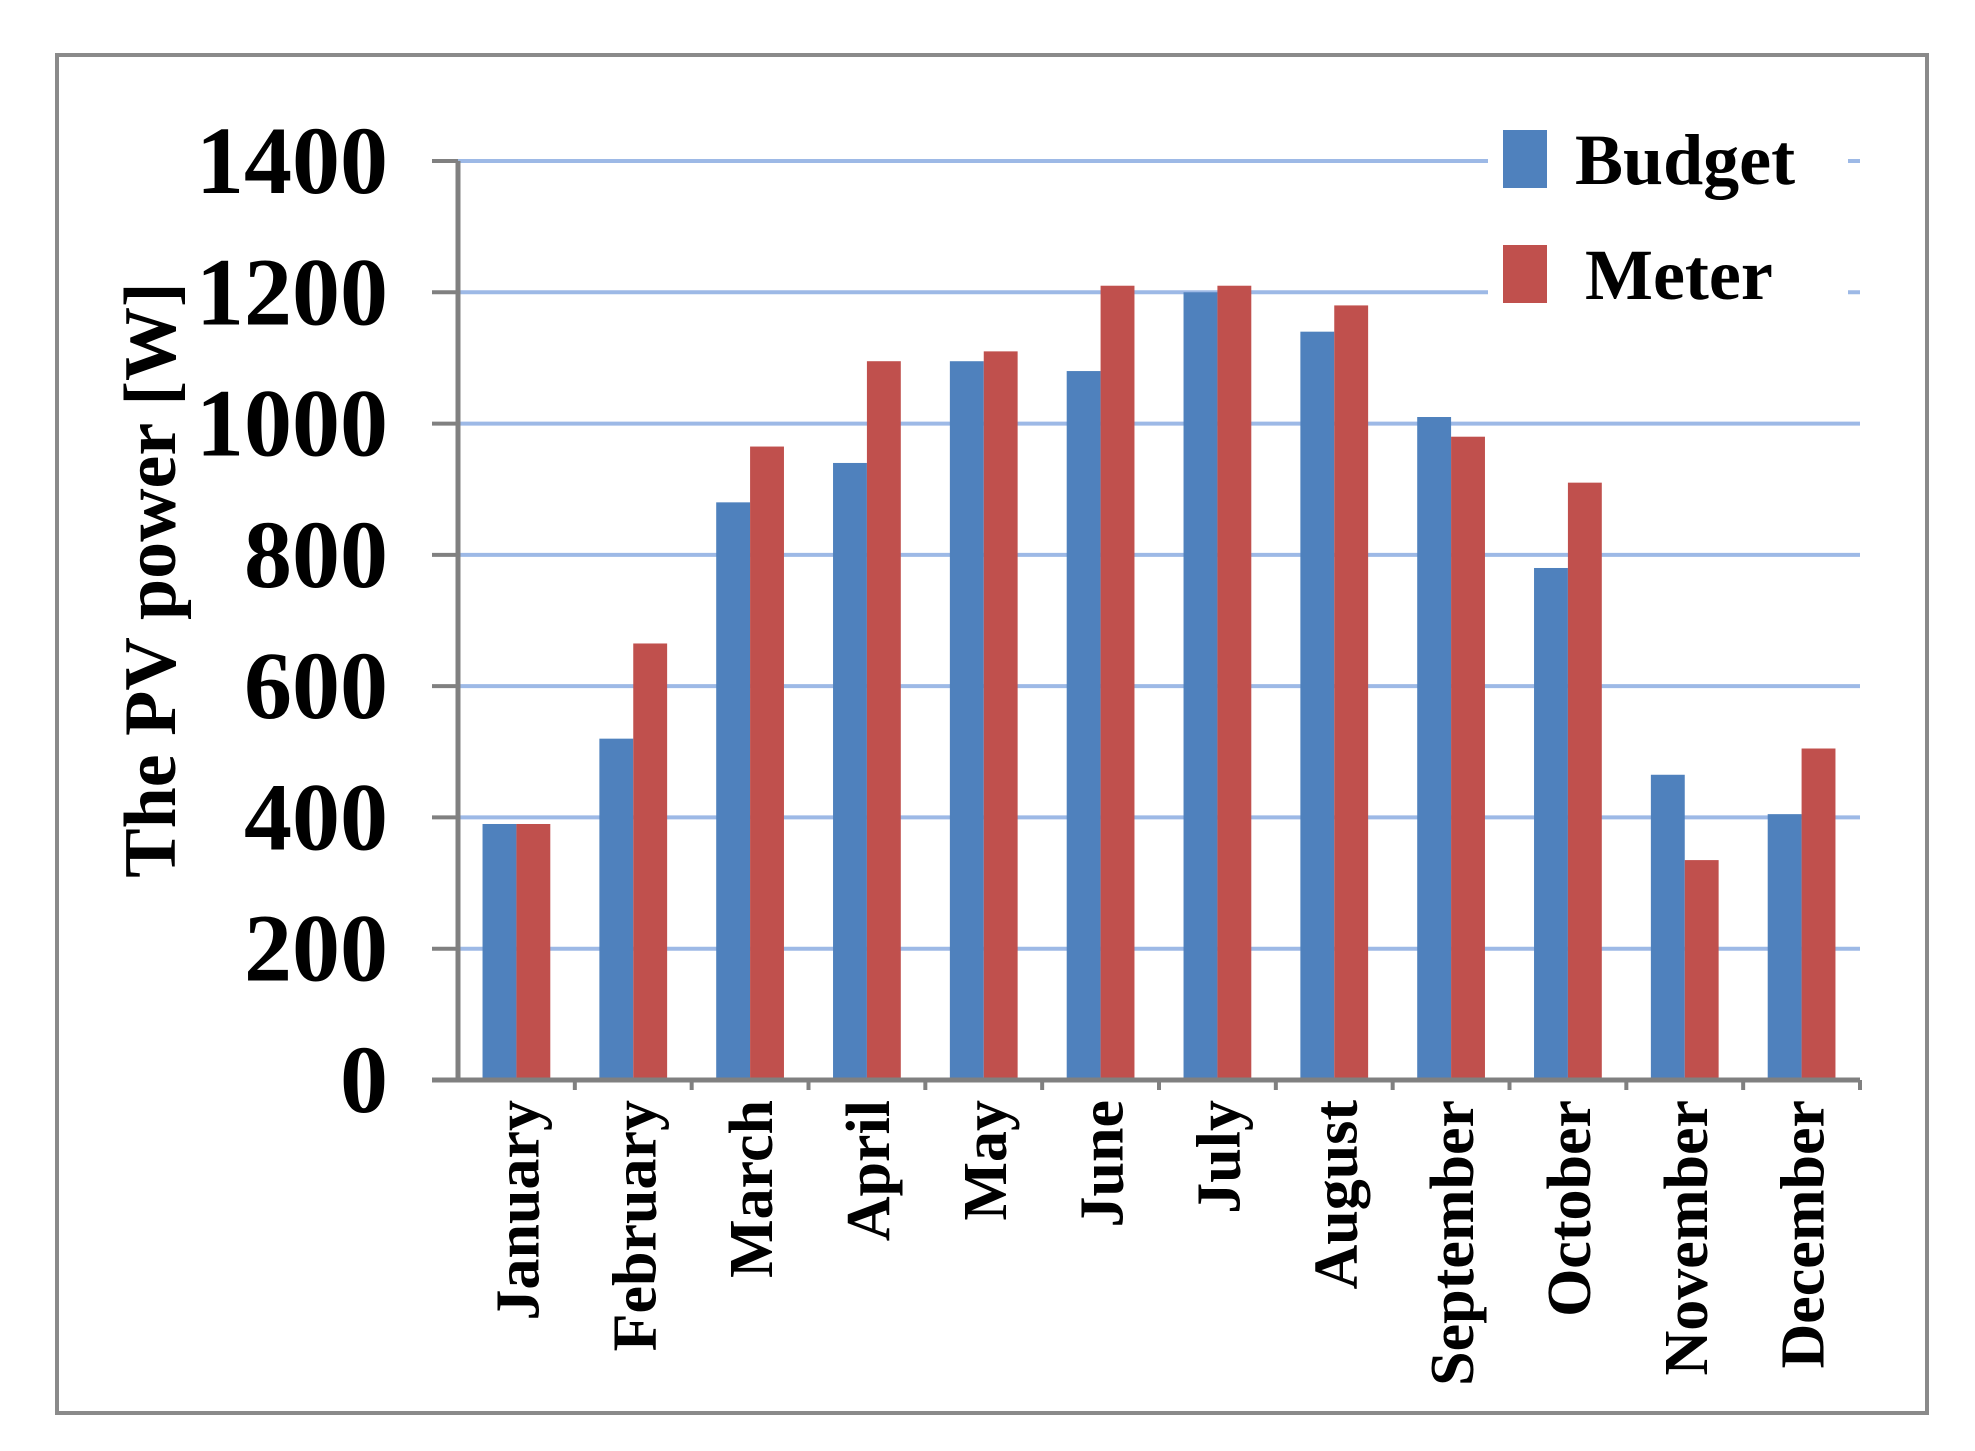 Image resolution: width=1975 pixels, height=1451 pixels. Describe the element at coordinates (292, 160) in the screenshot. I see `y-tick-label: 1400` at that location.